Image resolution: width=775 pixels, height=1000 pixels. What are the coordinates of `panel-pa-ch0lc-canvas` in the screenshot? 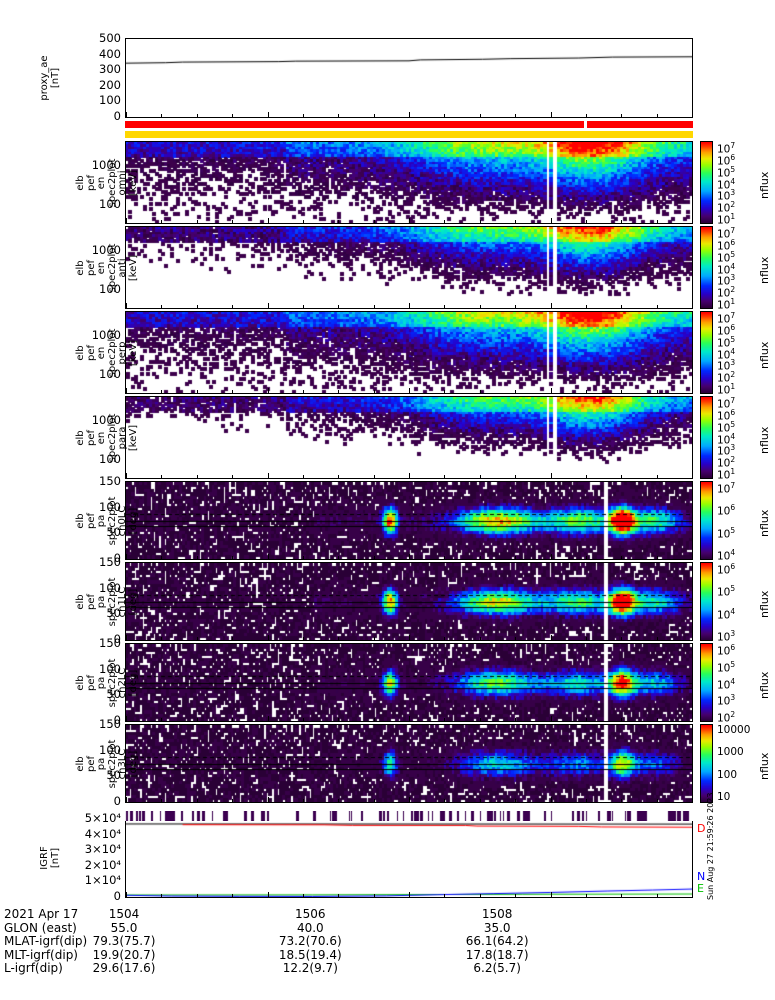 It's located at (409, 520).